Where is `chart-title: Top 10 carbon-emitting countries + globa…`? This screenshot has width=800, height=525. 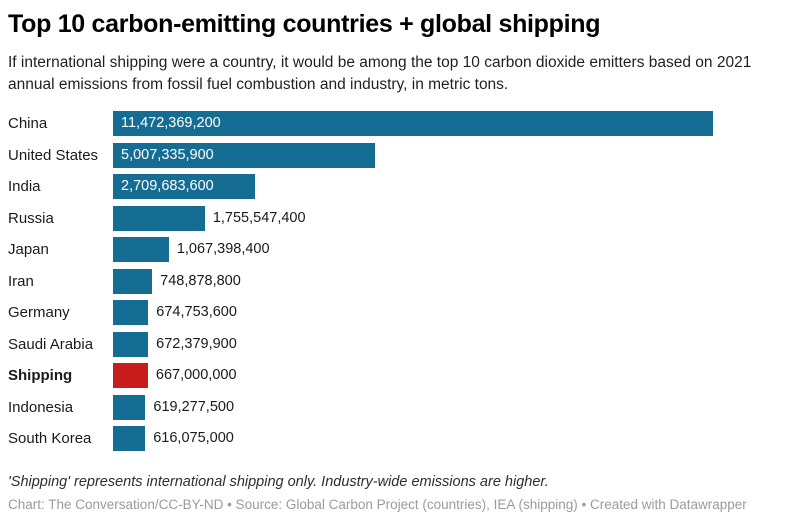 chart-title: Top 10 carbon-emitting countries + globa… is located at coordinates (304, 24).